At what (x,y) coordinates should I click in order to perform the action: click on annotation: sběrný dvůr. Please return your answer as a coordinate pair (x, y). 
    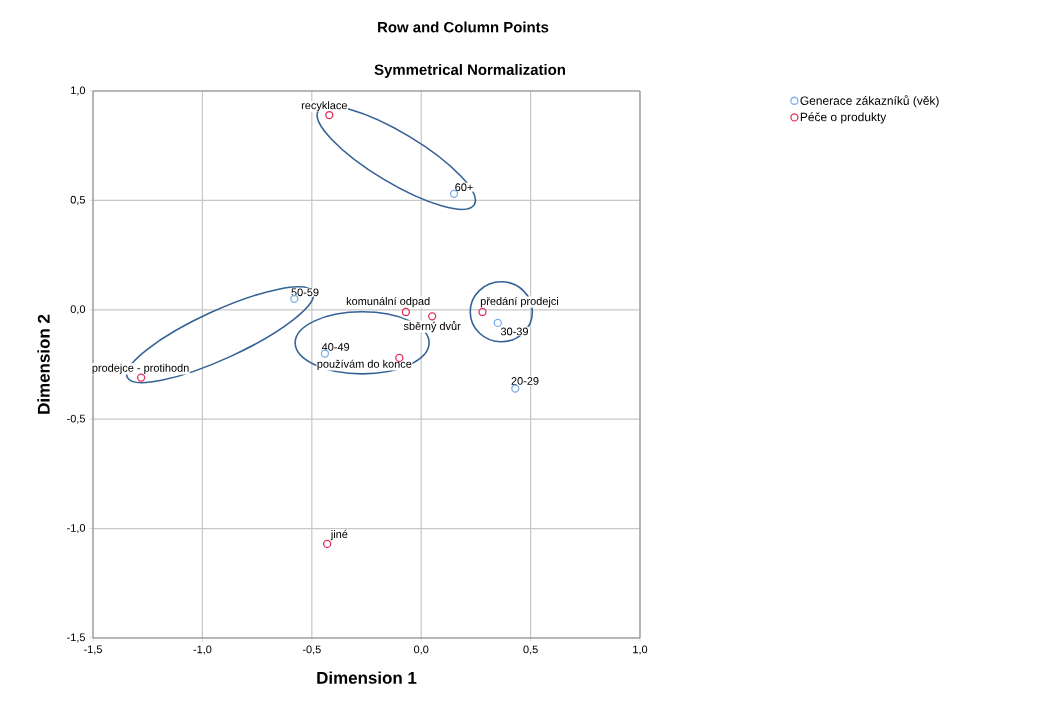
    Looking at the image, I should click on (432, 327).